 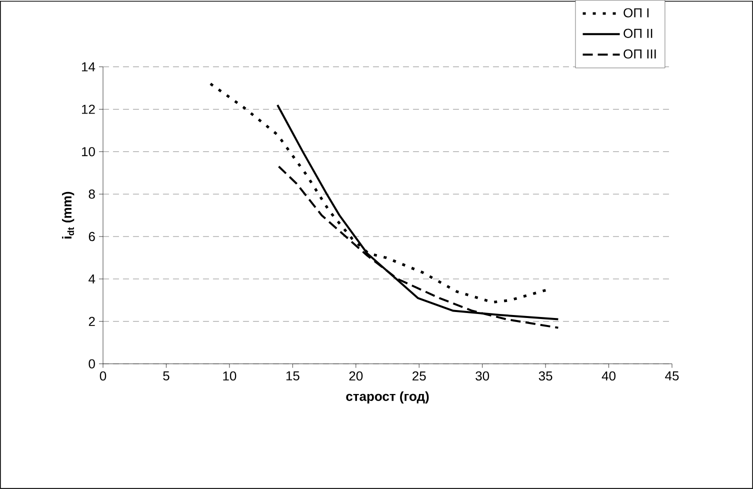 I want to click on legend-label: ОП I, so click(x=636, y=13).